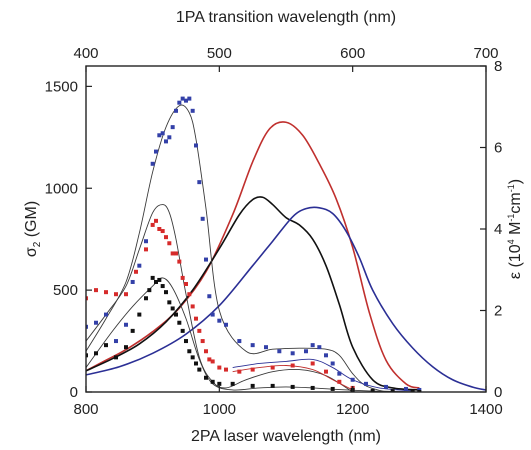  I want to click on left-axis-title: σ2 (GM), so click(33, 229).